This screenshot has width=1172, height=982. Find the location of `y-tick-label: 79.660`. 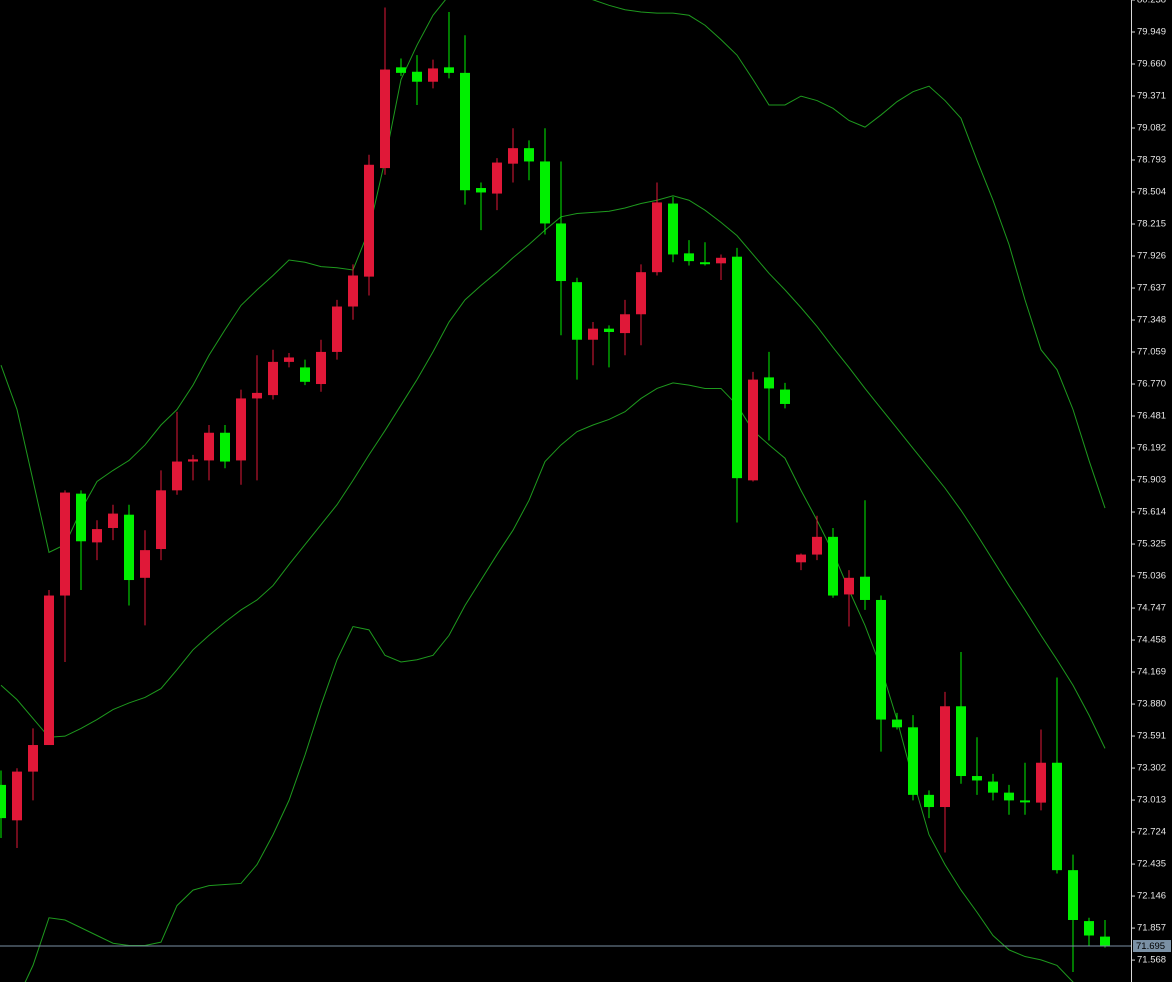

y-tick-label: 79.660 is located at coordinates (1151, 64).